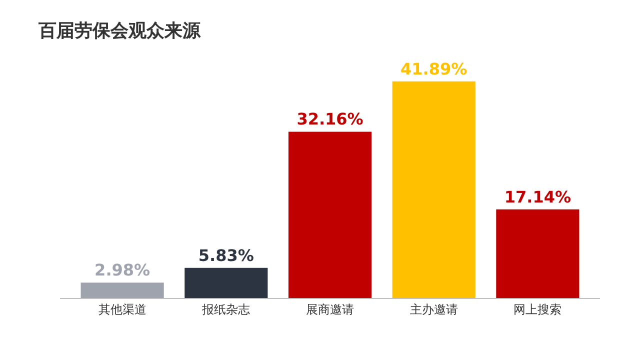 The width and height of the screenshot is (640, 338). What do you see at coordinates (434, 309) in the screenshot?
I see `x-tick-label: 主办邀请` at bounding box center [434, 309].